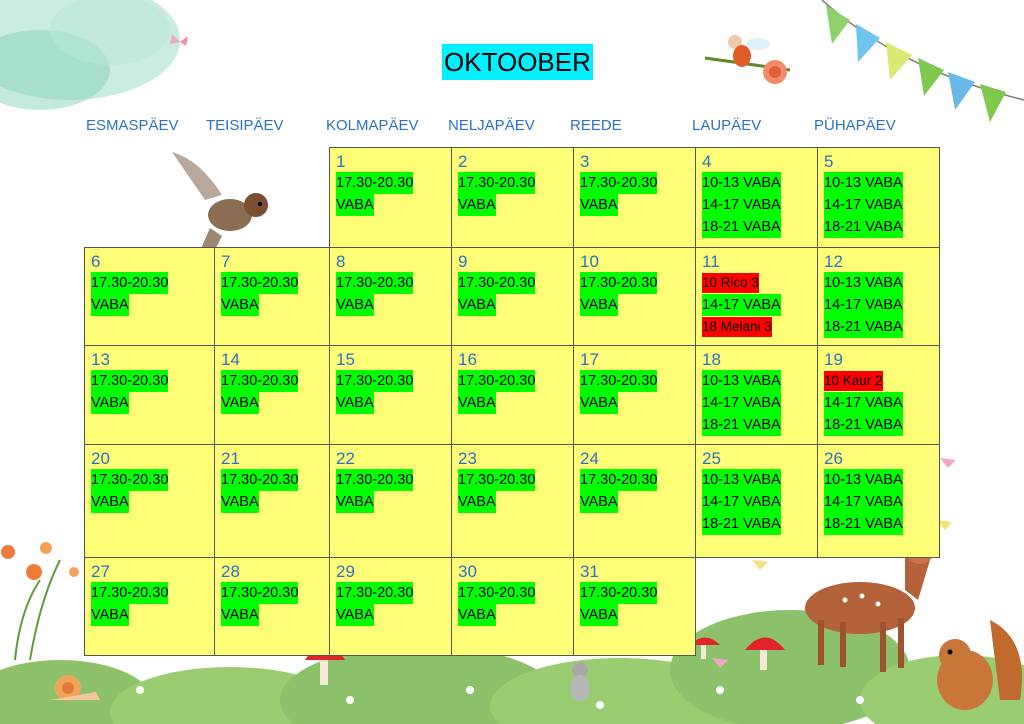  Describe the element at coordinates (833, 458) in the screenshot. I see `day-number: 26` at that location.